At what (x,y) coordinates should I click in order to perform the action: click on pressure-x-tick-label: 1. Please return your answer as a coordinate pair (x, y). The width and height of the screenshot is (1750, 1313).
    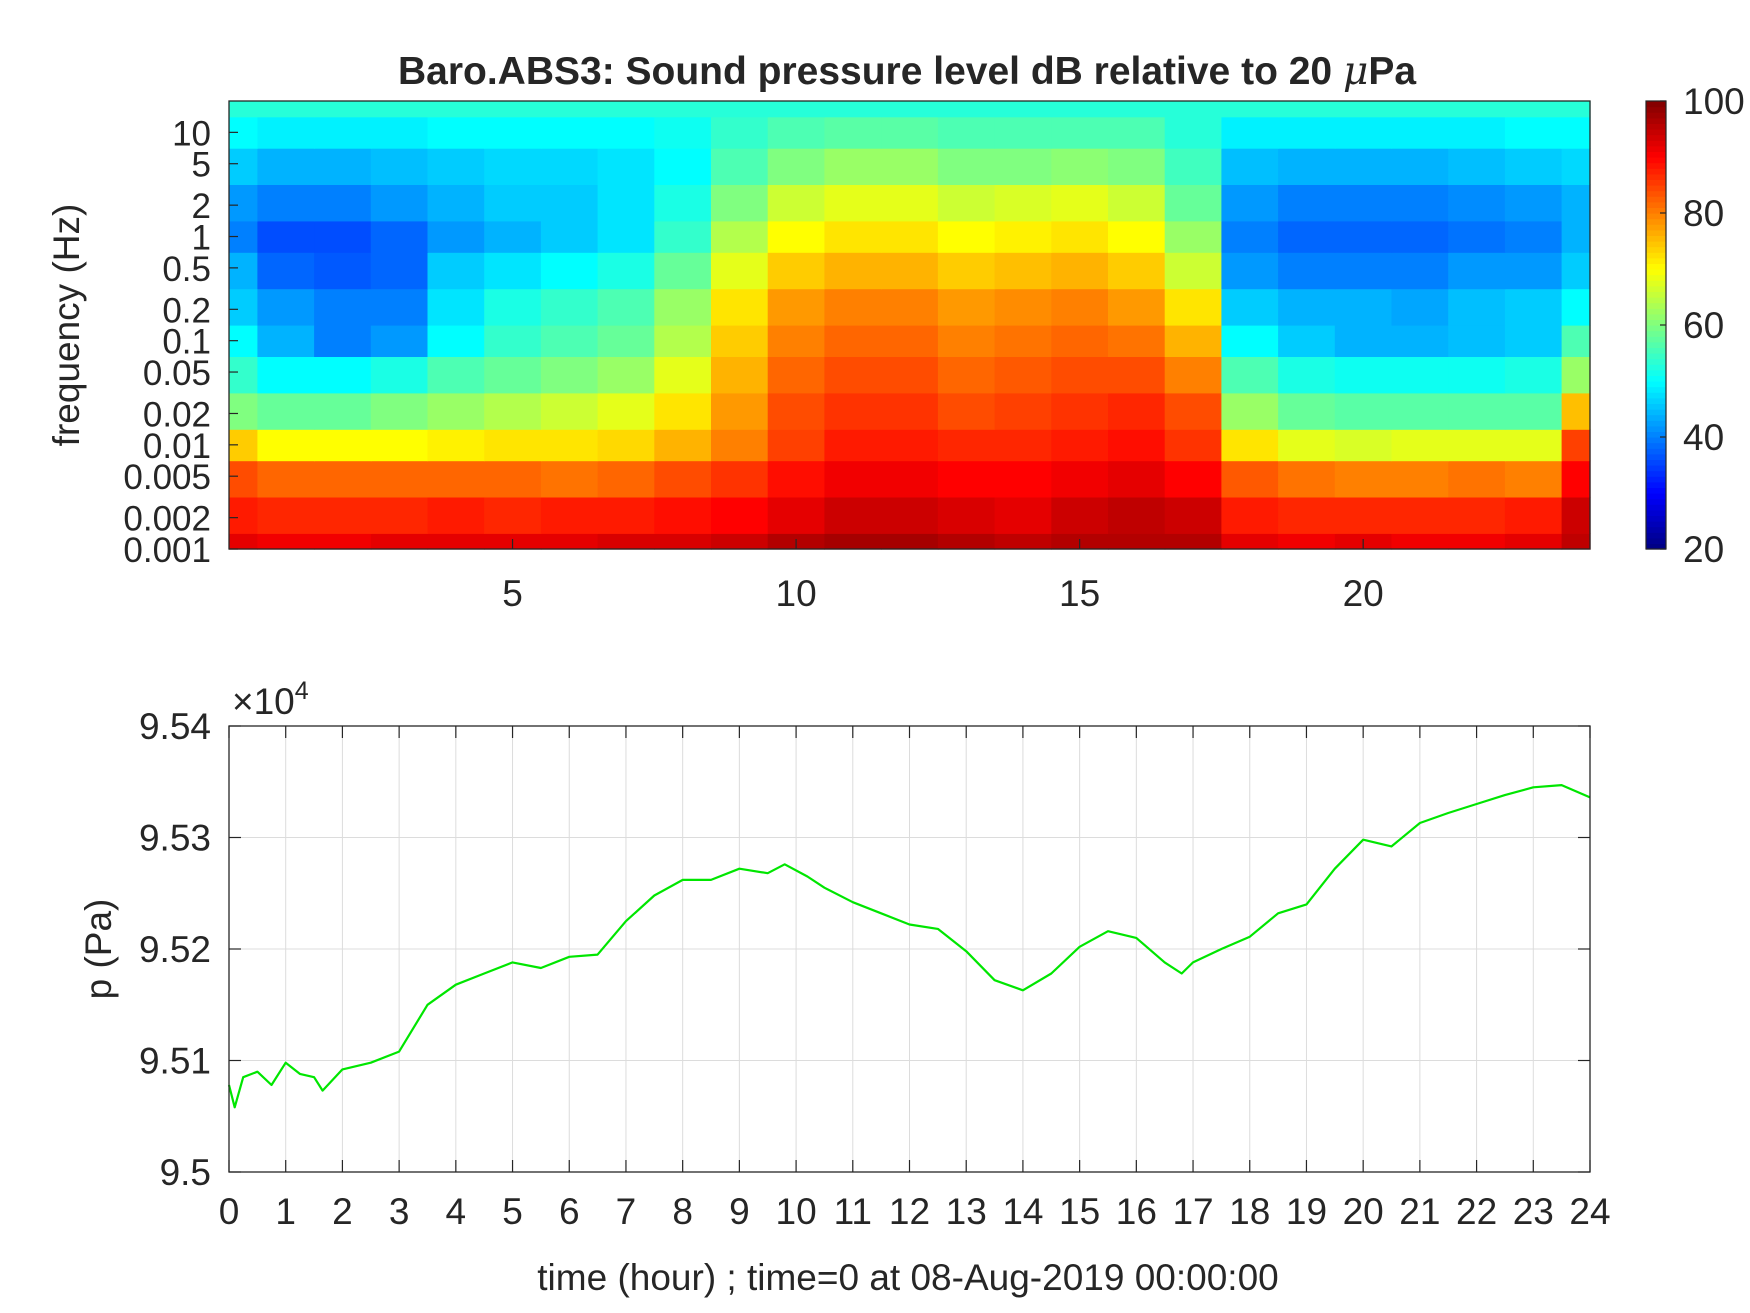
    Looking at the image, I should click on (285, 1211).